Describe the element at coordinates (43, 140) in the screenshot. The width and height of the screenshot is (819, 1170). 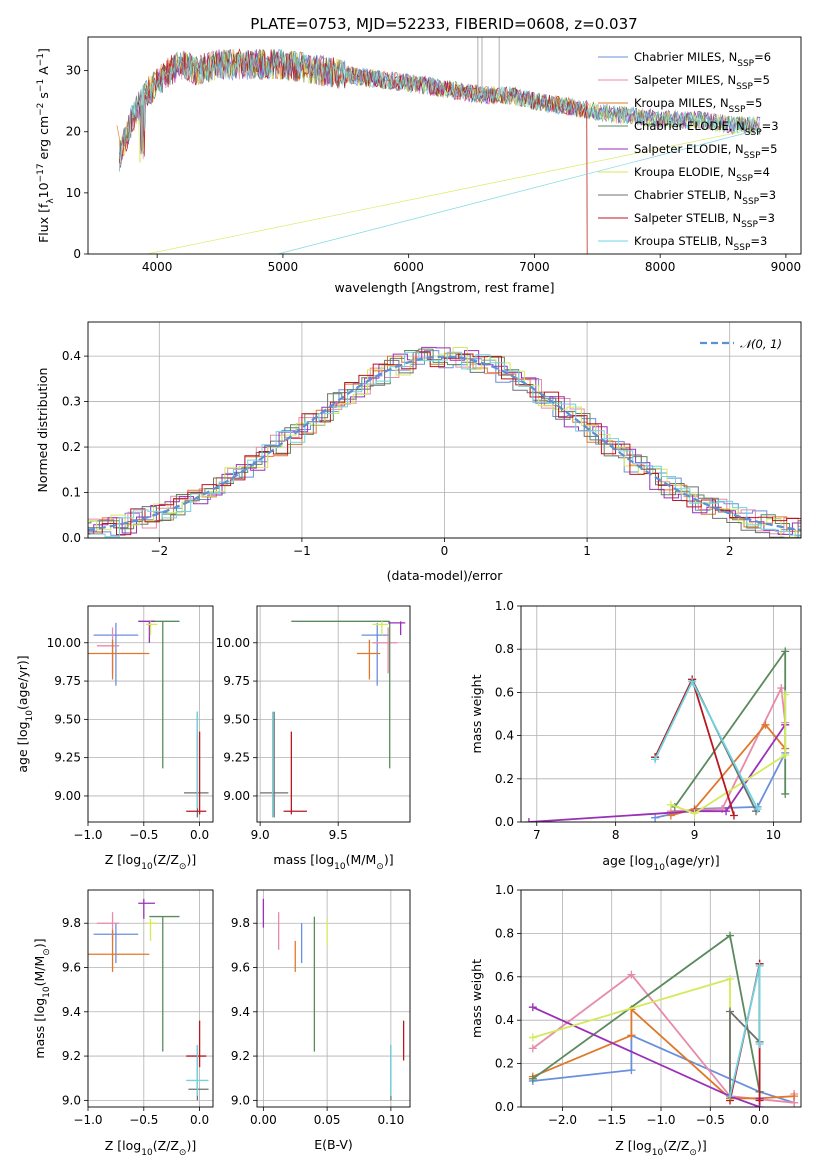
I see `label-part: erg cm` at that location.